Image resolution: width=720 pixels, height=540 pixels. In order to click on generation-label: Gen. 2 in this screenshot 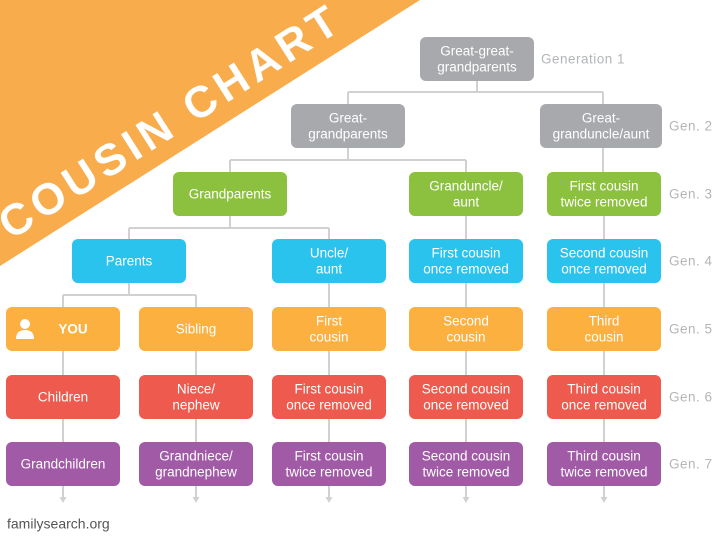, I will do `click(691, 126)`.